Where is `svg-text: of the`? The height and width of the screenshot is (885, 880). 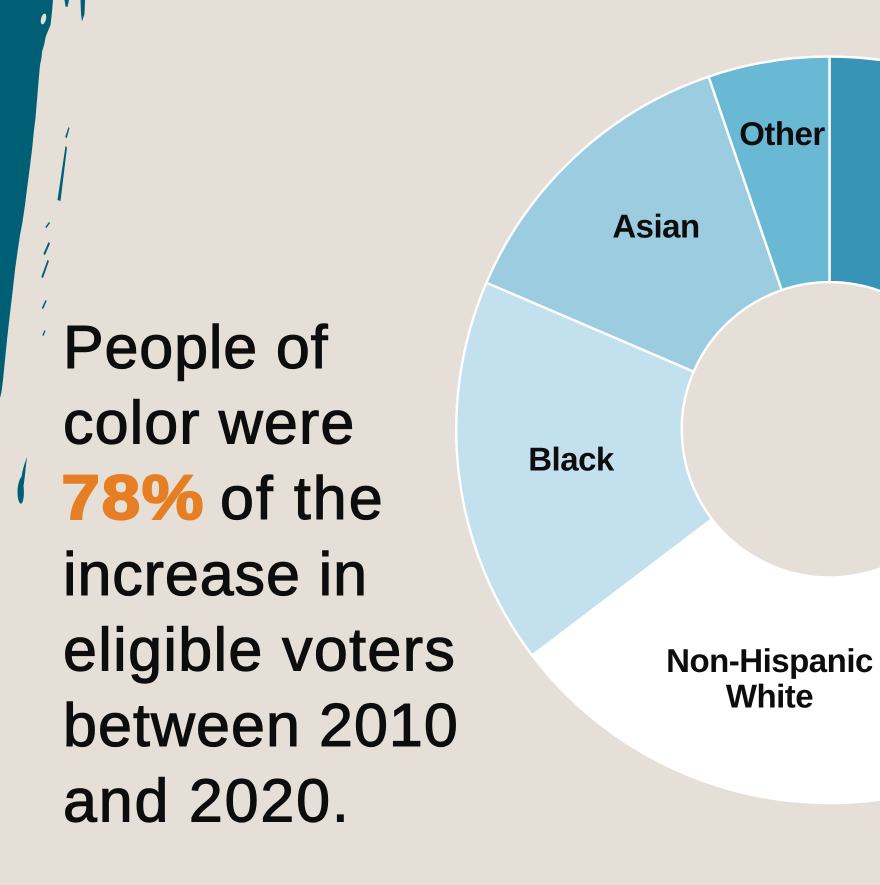
svg-text: of the is located at coordinates (302, 498).